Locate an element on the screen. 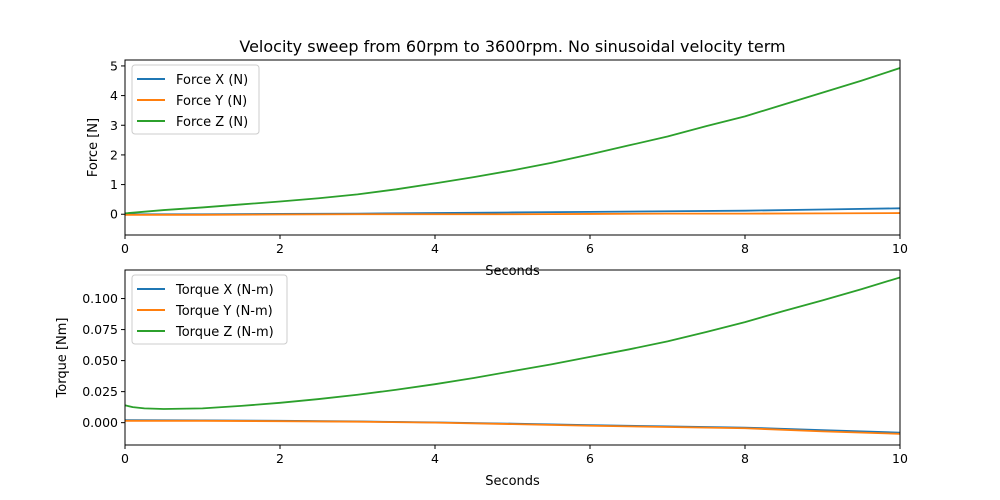 The image size is (1000, 500). force-y-tick-label: 4 is located at coordinates (114, 95).